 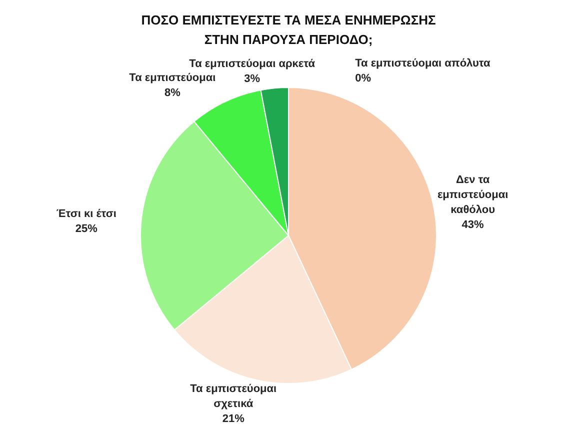 I want to click on text: 0%, so click(x=363, y=78).